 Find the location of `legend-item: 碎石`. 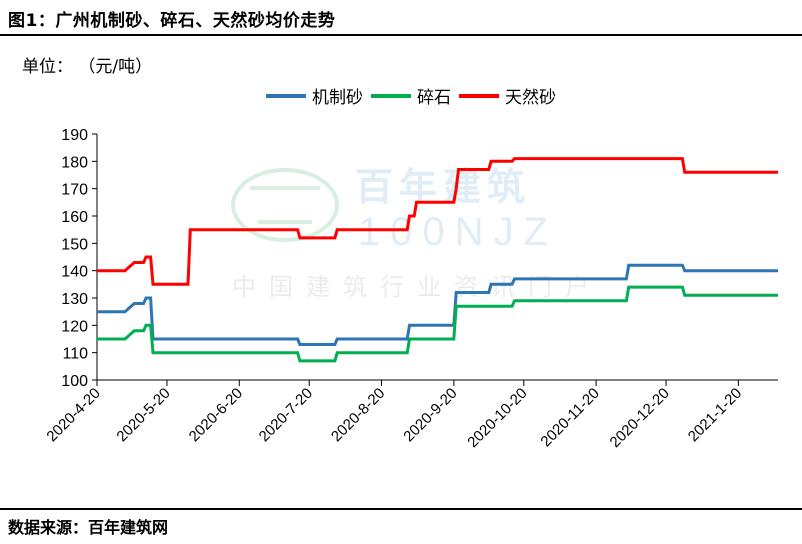

legend-item: 碎石 is located at coordinates (411, 95).